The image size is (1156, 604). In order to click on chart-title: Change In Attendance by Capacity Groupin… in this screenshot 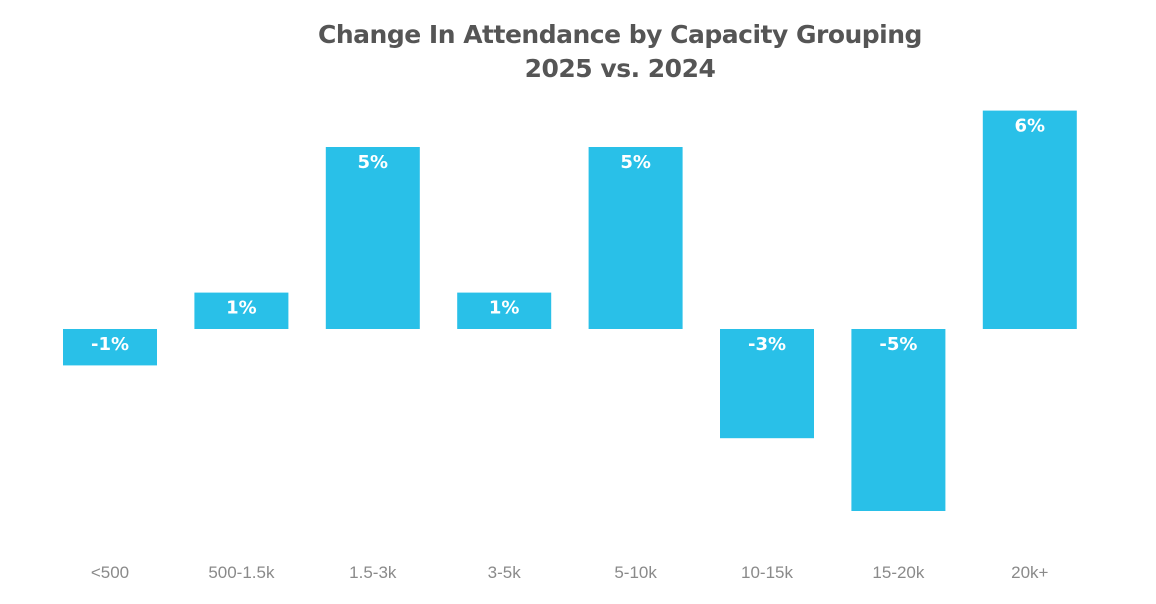, I will do `click(620, 34)`.